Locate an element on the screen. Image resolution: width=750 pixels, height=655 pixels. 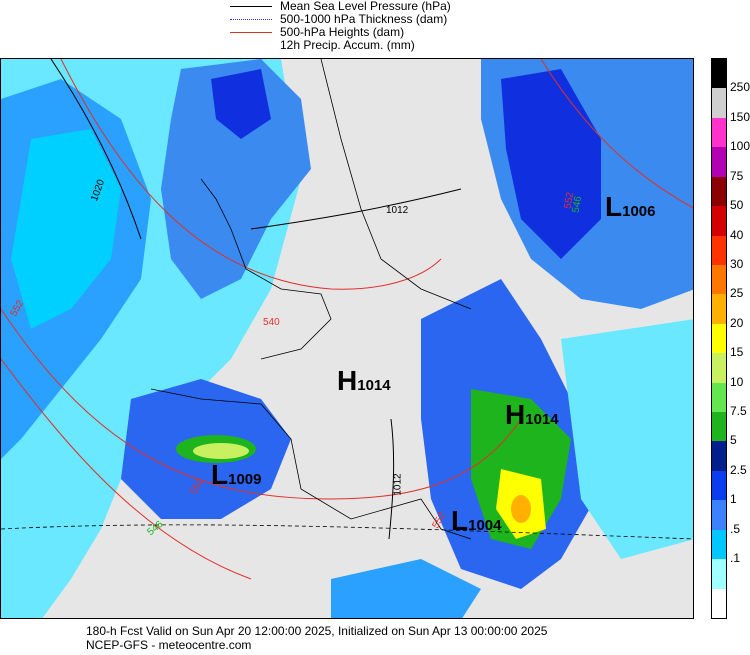
precip-med-south is located at coordinates (406, 588).